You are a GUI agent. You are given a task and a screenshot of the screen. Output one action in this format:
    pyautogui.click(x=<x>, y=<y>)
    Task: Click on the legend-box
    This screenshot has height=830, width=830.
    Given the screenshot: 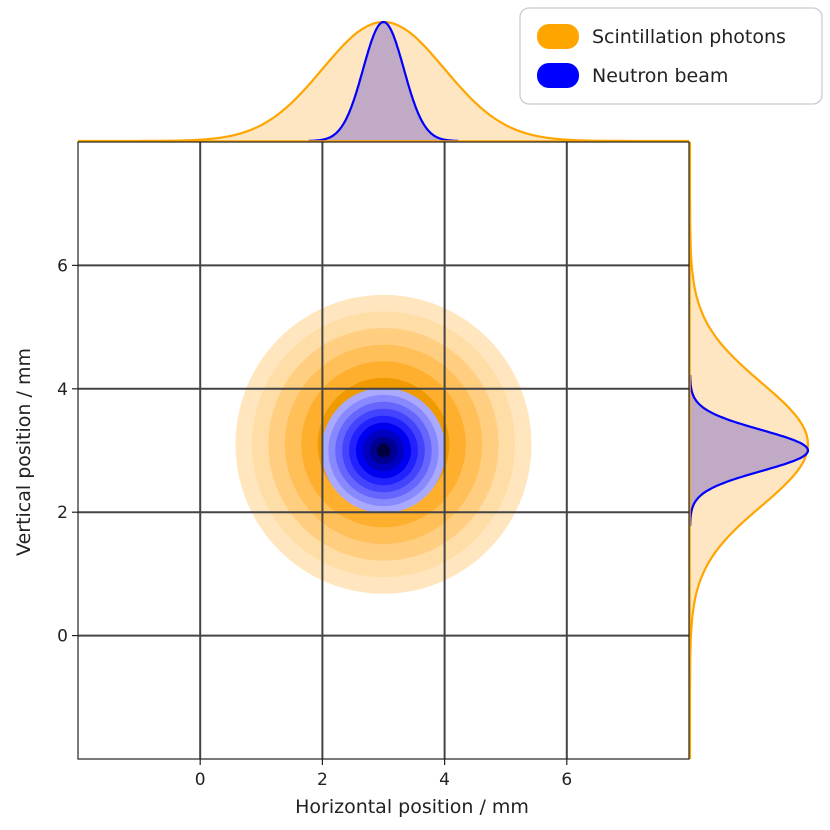 What is the action you would take?
    pyautogui.click(x=671, y=56)
    